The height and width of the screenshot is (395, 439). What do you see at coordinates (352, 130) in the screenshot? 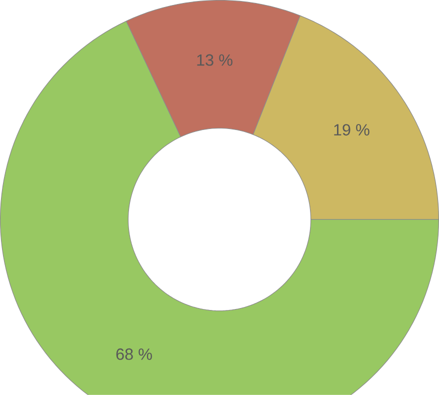
I see `data-label: 19 %` at bounding box center [352, 130].